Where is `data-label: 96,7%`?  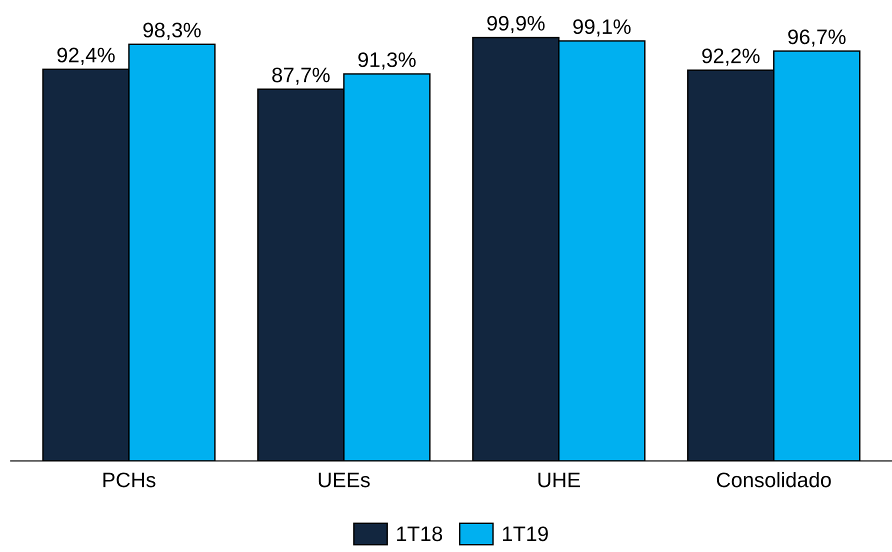
data-label: 96,7% is located at coordinates (817, 38).